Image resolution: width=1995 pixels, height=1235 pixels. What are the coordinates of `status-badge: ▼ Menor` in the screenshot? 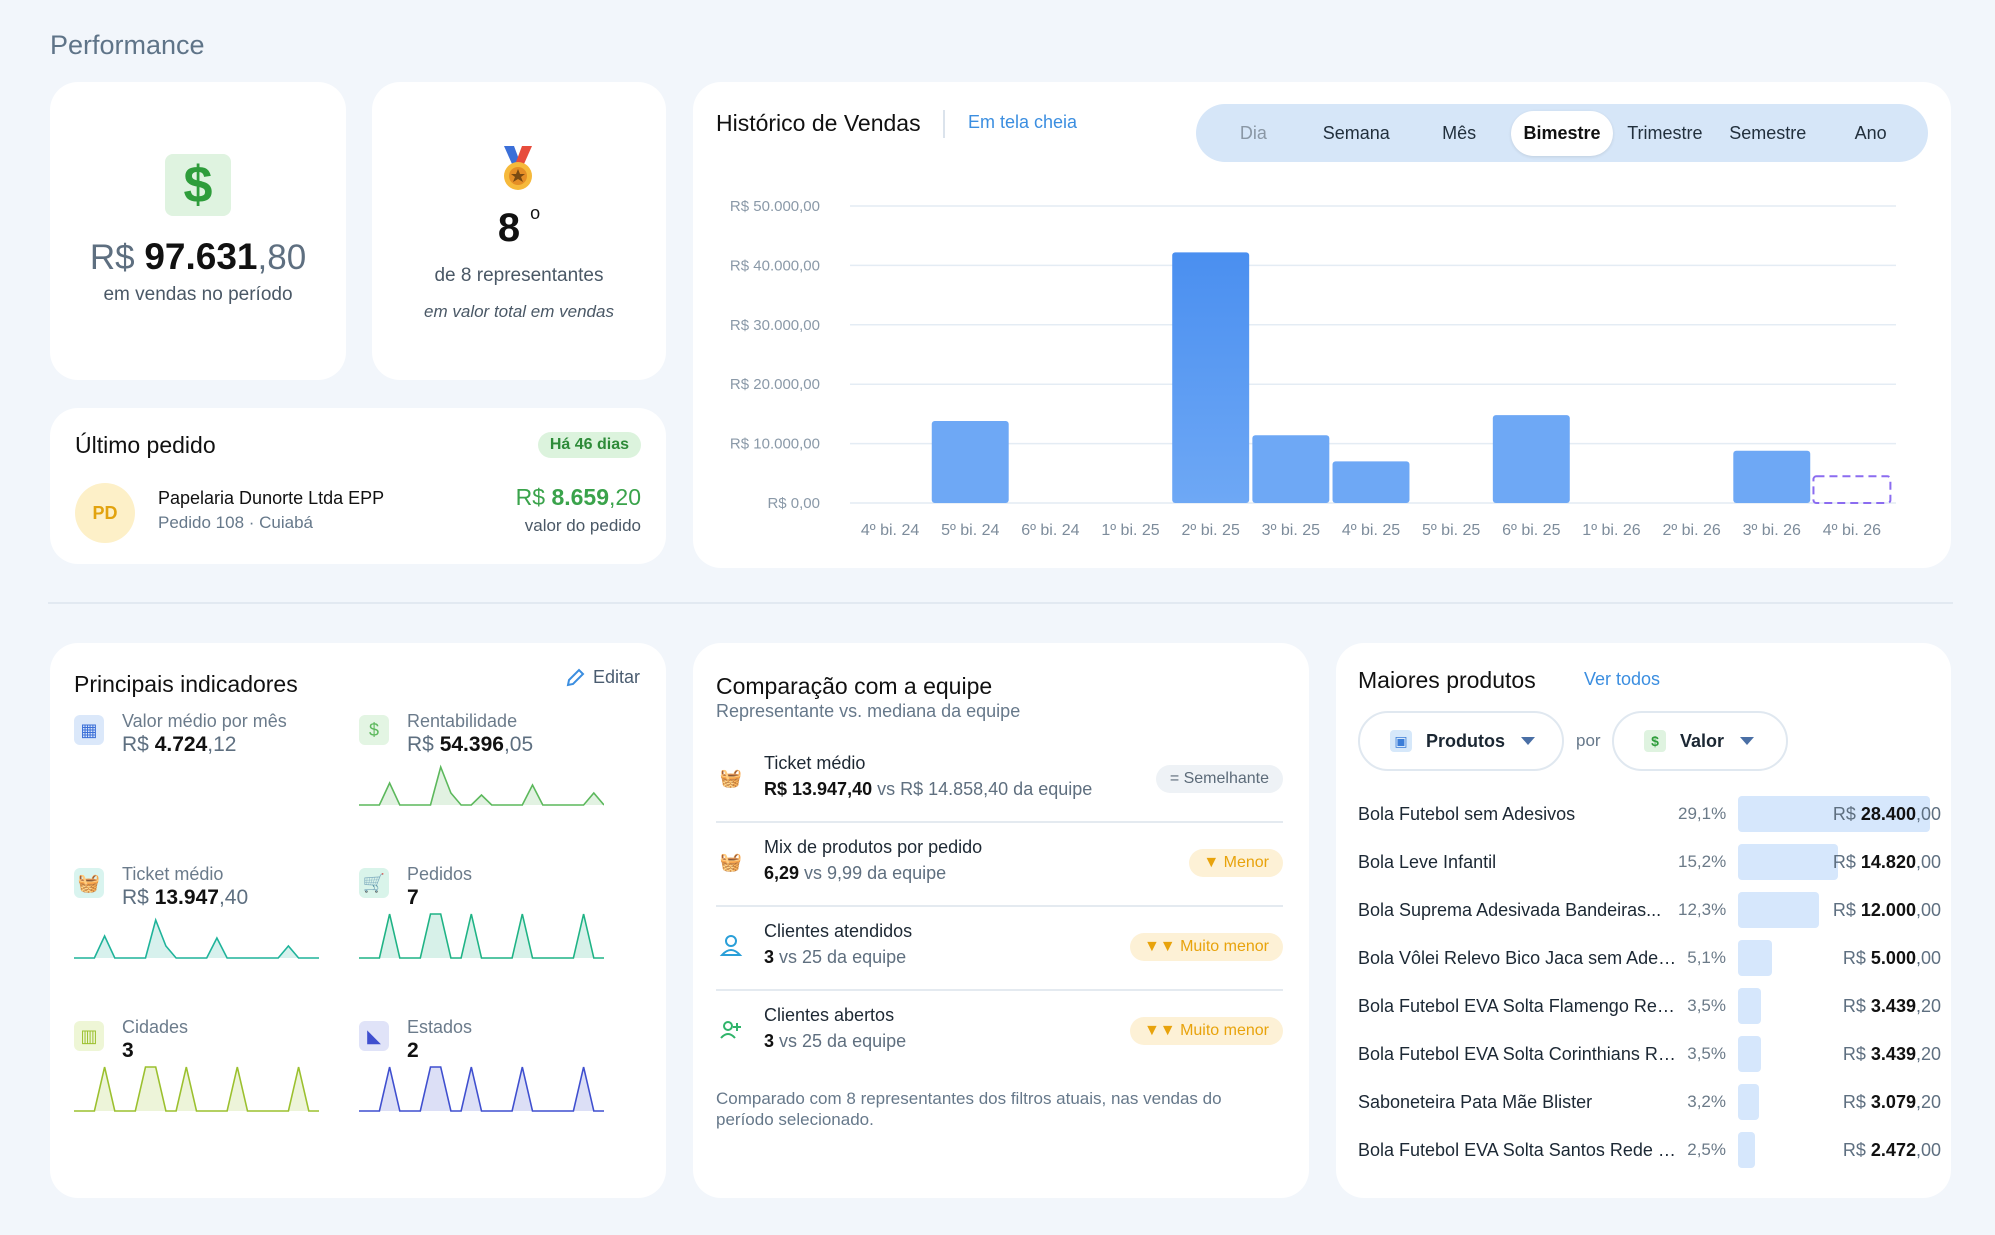 It's located at (1236, 863).